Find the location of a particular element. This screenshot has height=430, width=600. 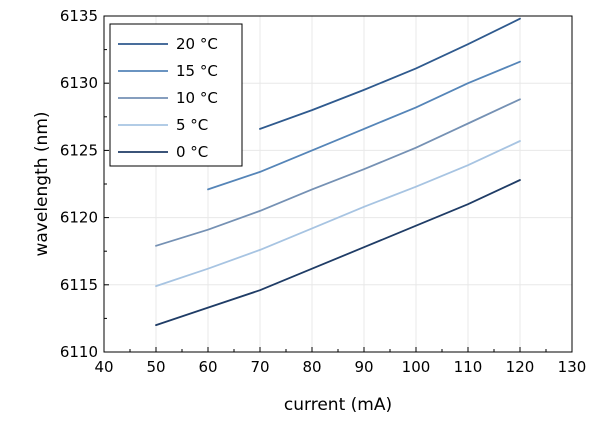

legend-box is located at coordinates (176, 95).